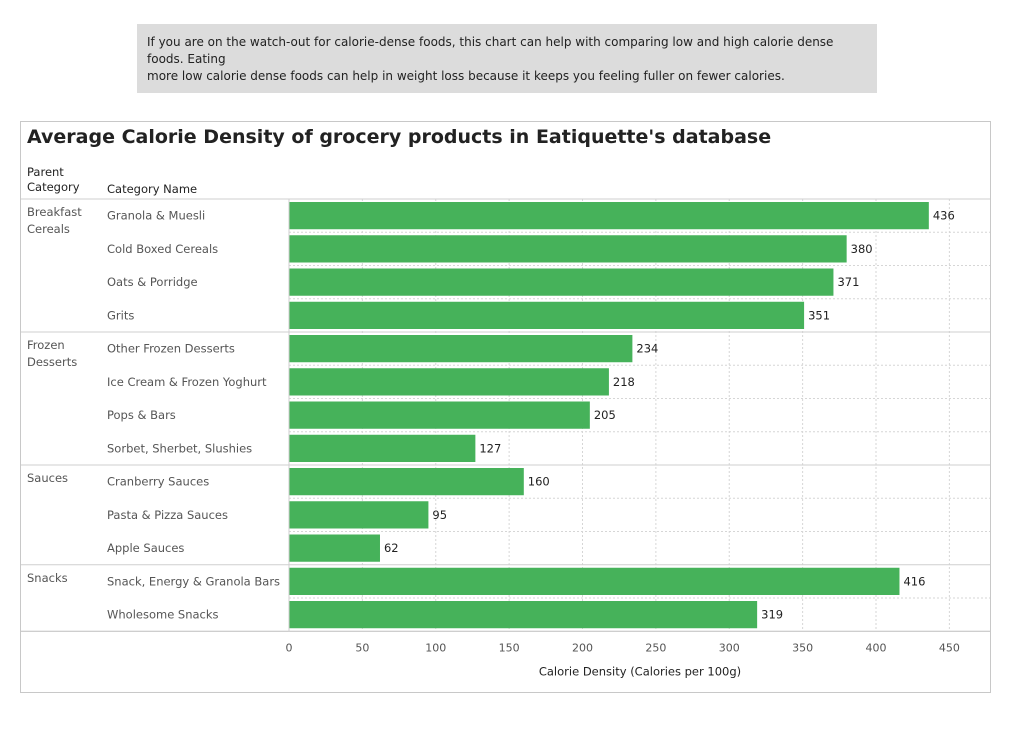  What do you see at coordinates (647, 349) in the screenshot?
I see `data-label: 234` at bounding box center [647, 349].